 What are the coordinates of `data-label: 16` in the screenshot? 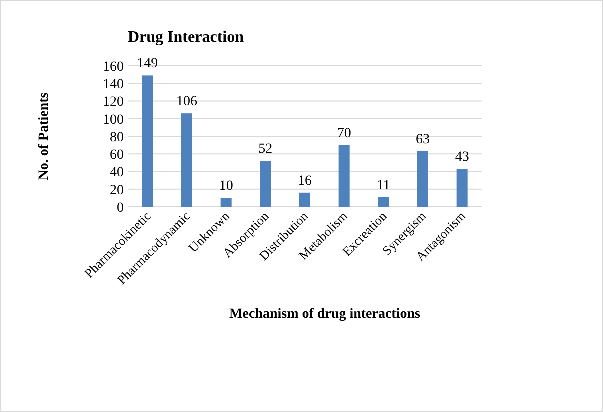 It's located at (305, 181).